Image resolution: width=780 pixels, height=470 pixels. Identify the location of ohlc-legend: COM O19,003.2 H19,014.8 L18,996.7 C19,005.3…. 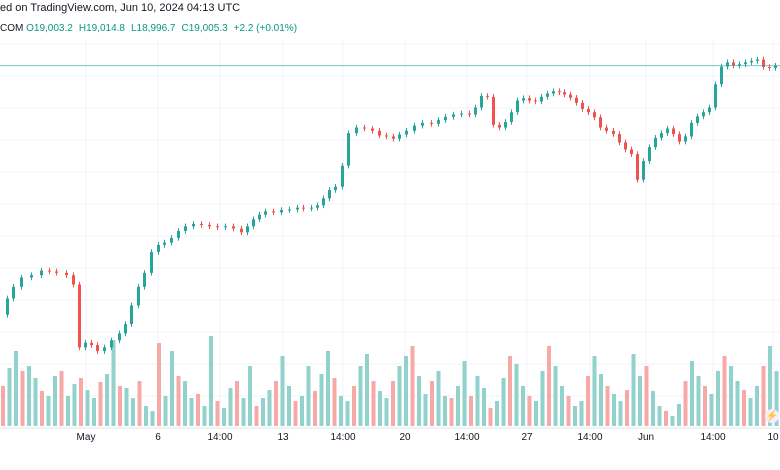
(148, 29).